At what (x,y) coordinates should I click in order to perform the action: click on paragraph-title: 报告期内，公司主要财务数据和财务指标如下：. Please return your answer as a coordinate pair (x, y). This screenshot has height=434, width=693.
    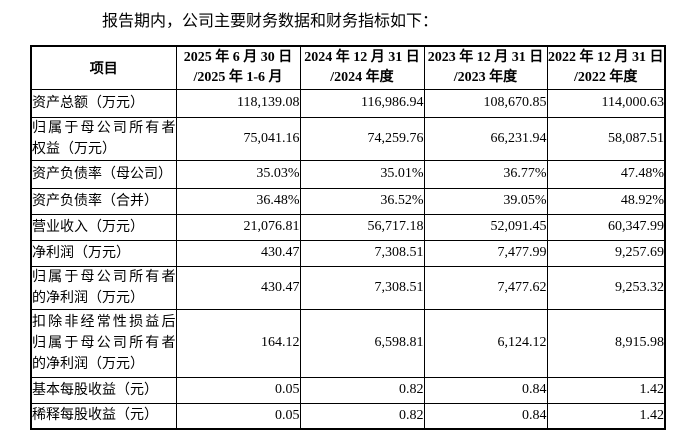
    Looking at the image, I should click on (270, 21).